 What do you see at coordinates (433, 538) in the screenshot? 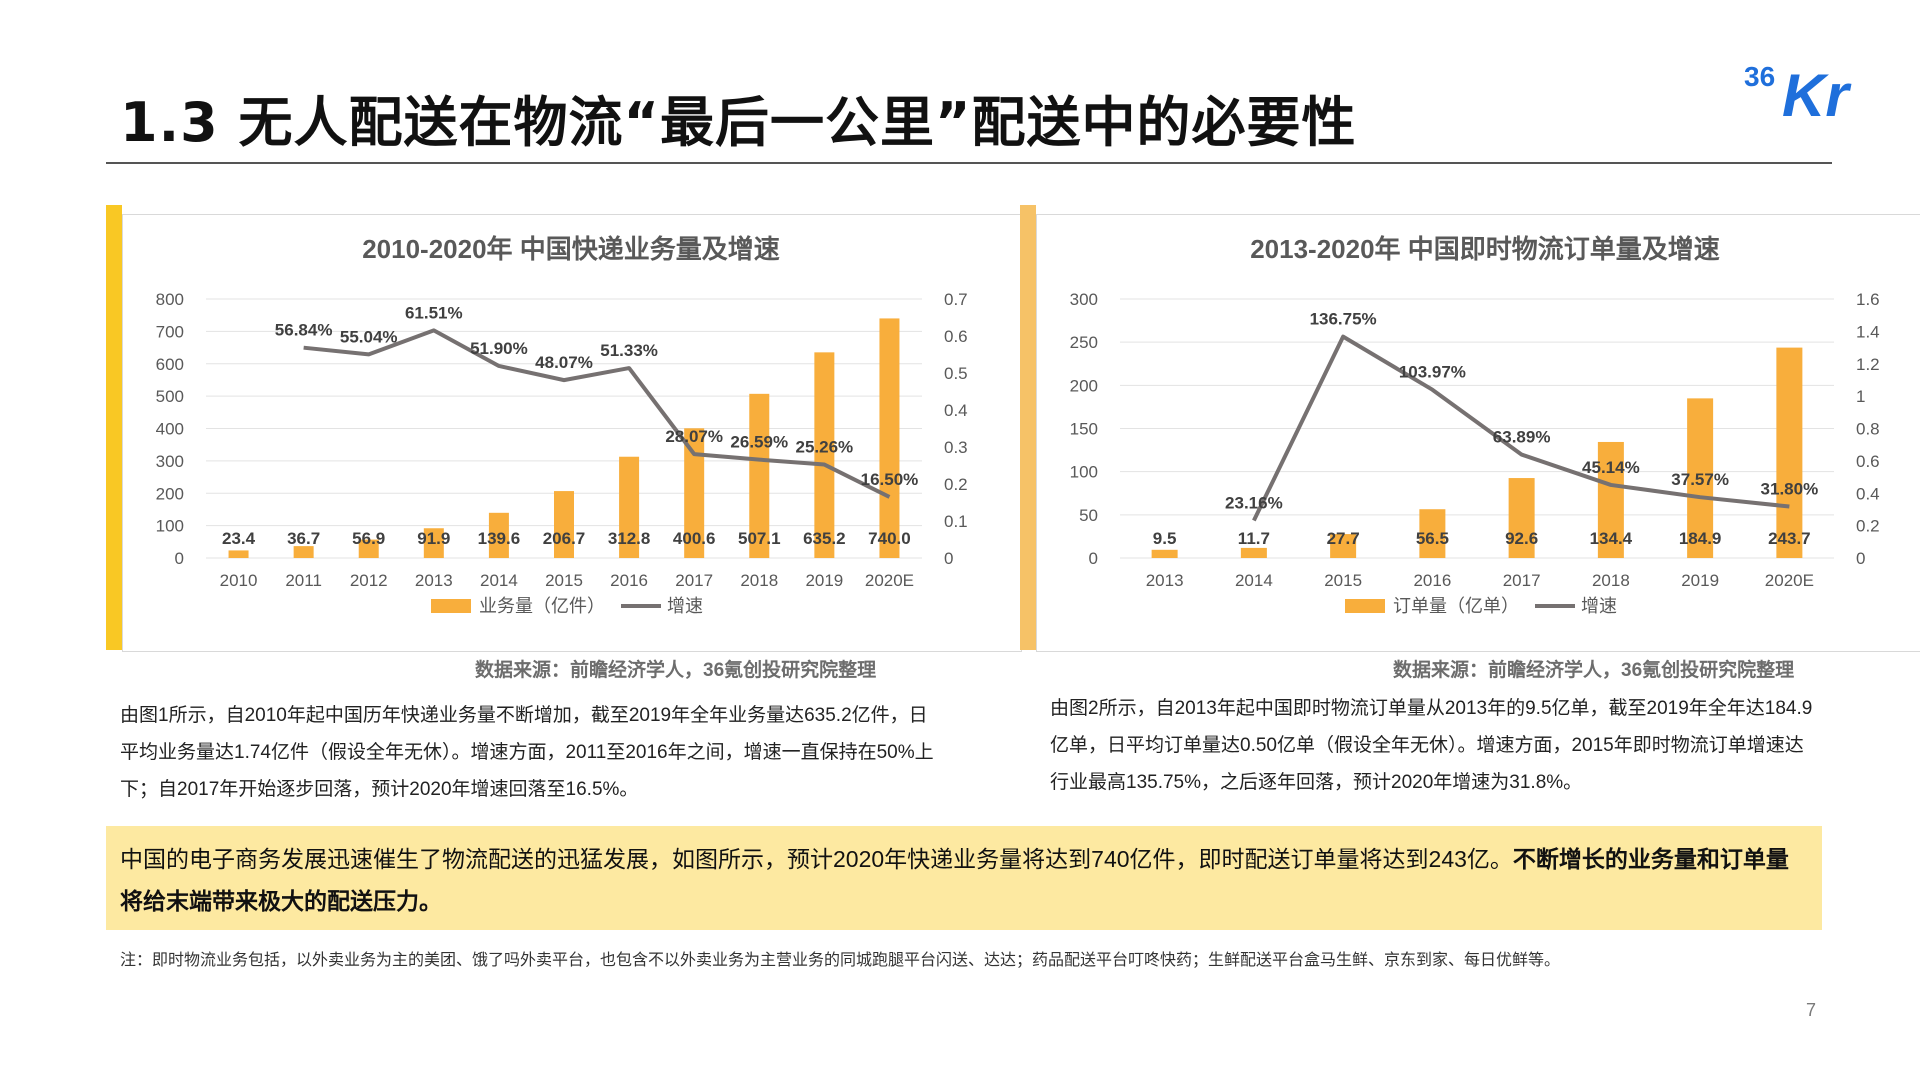
I see `chart1-bar-label: 91.9` at bounding box center [433, 538].